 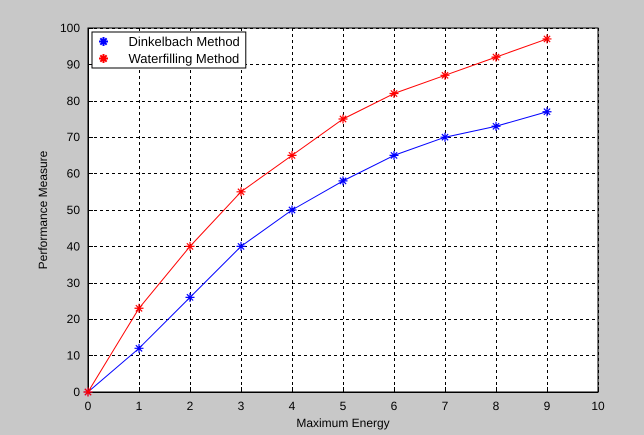 What do you see at coordinates (70, 28) in the screenshot?
I see `y-tick-label: 100` at bounding box center [70, 28].